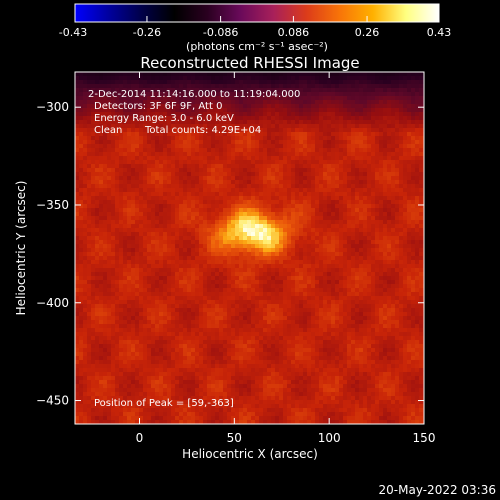  Describe the element at coordinates (140, 438) in the screenshot. I see `x-tick-label: 0` at that location.